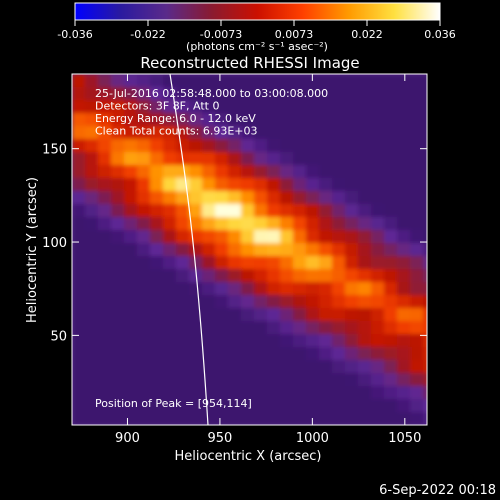 This screenshot has height=500, width=500. I want to click on colorbar-tick-label: -0.022, so click(147, 34).